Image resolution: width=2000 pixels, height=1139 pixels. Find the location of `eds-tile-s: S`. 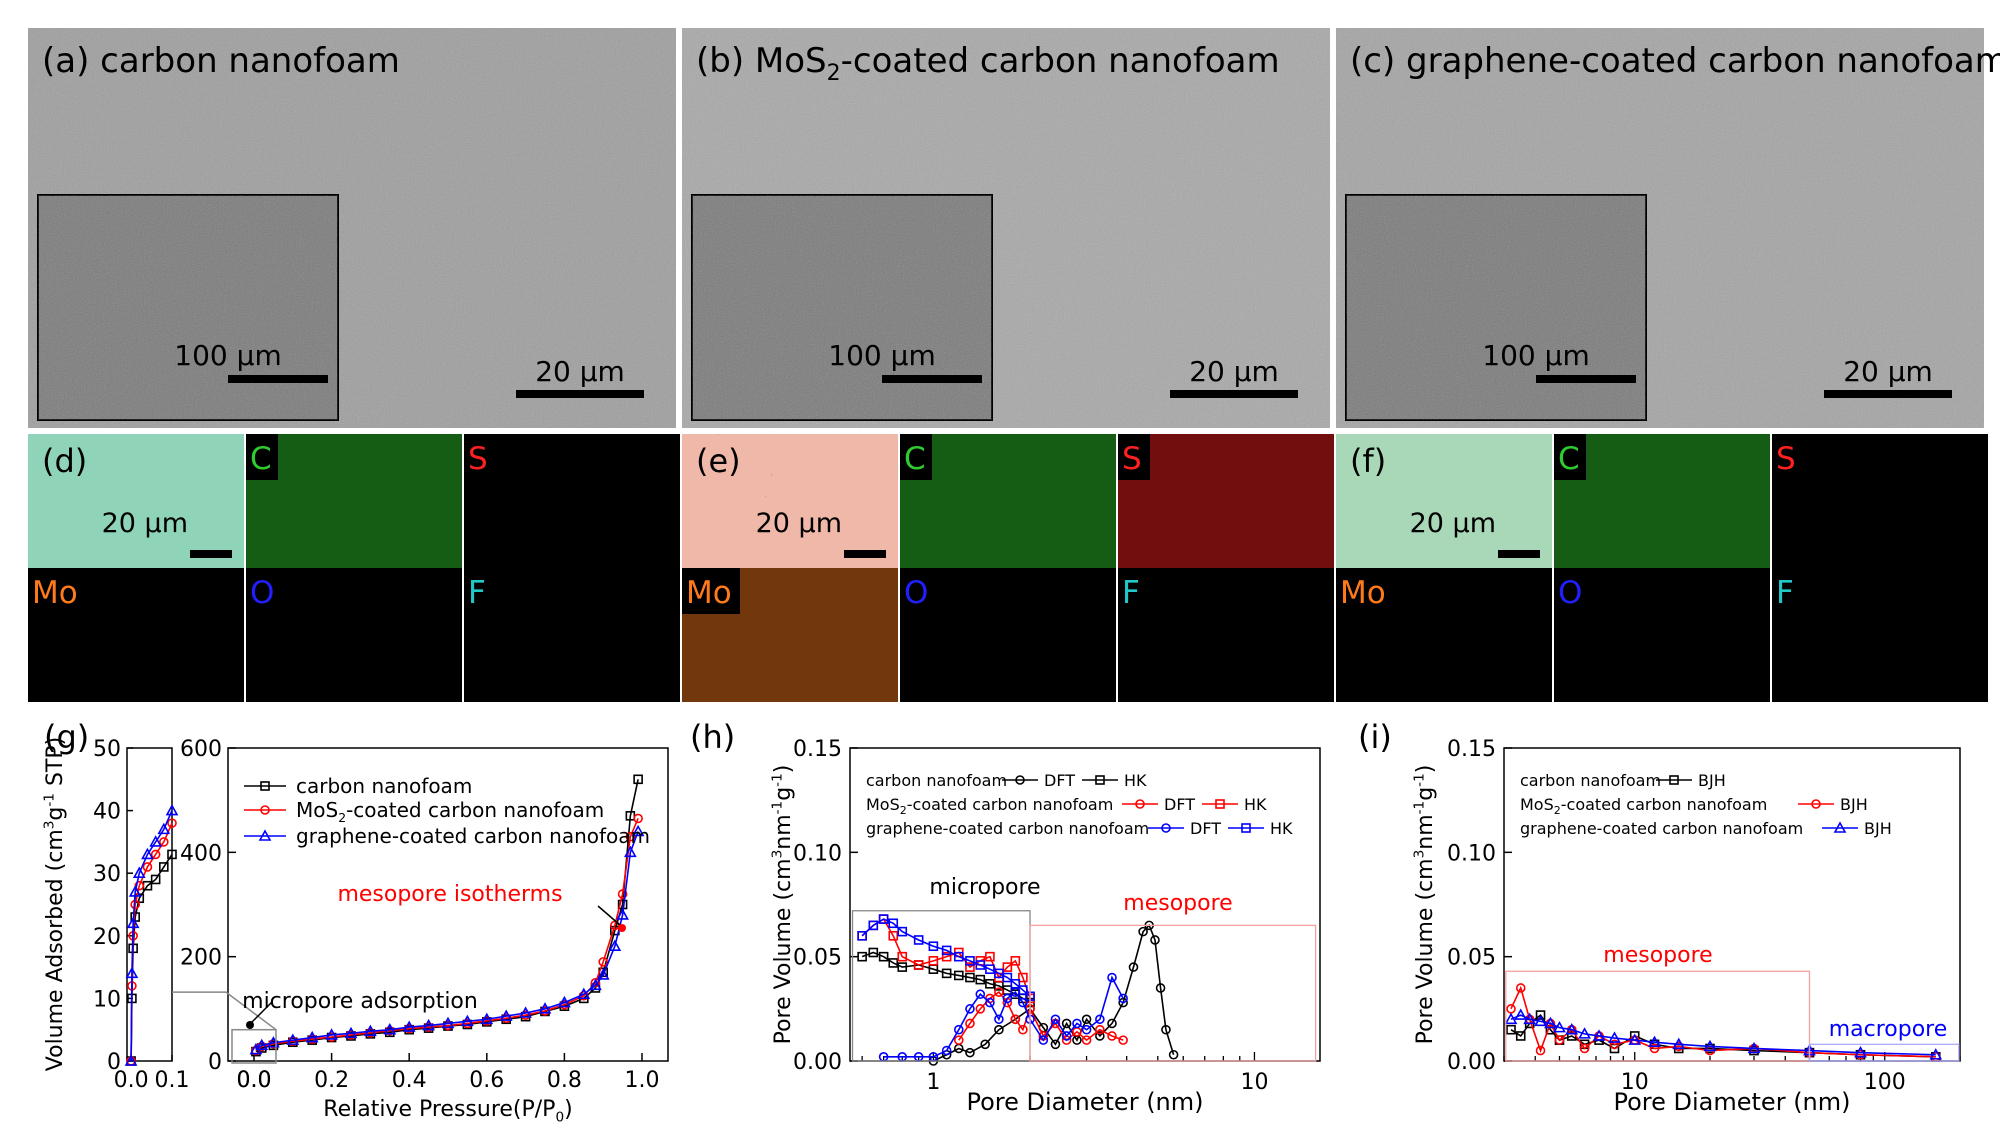

eds-tile-s: S is located at coordinates (1226, 501).